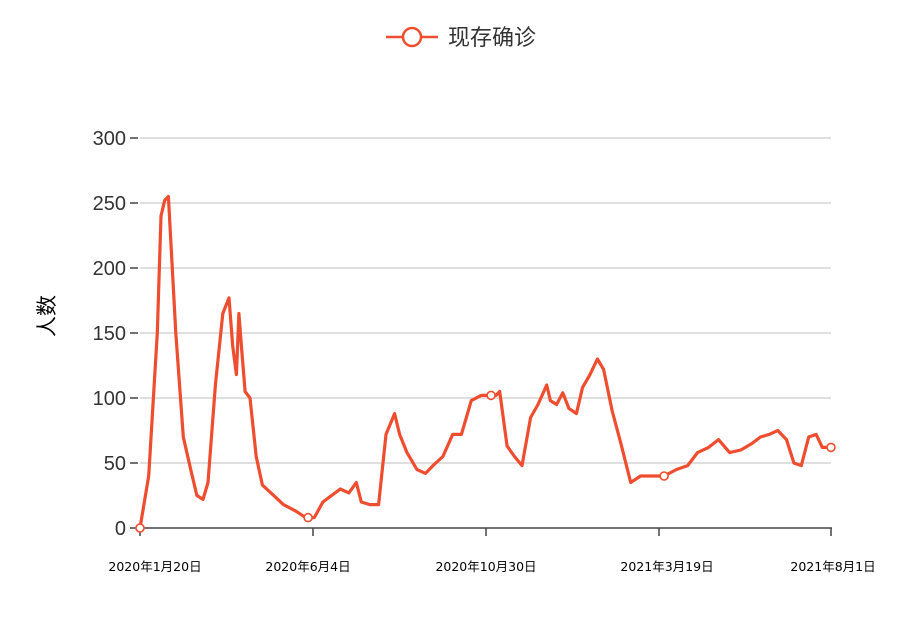 The width and height of the screenshot is (910, 617). What do you see at coordinates (307, 566) in the screenshot?
I see `x-tick-label: 2020年6月4日` at bounding box center [307, 566].